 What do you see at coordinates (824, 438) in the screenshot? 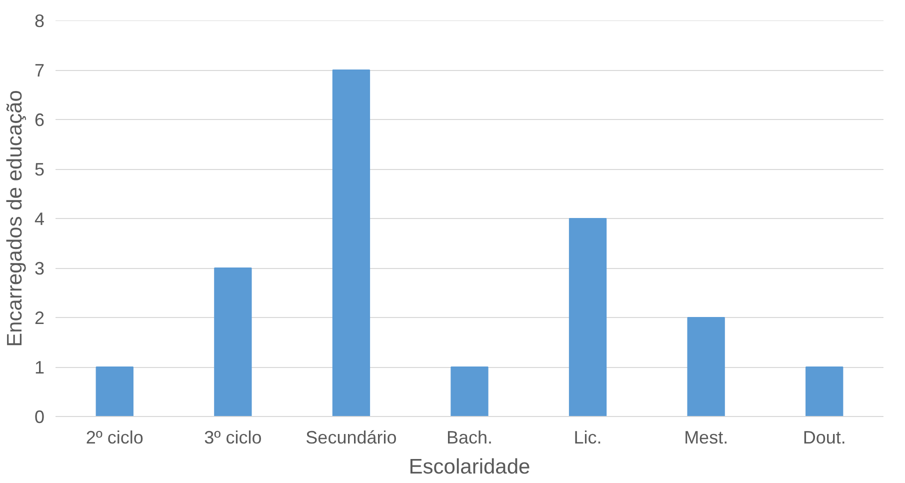
I see `x-tick-label: Dout.` at bounding box center [824, 438].